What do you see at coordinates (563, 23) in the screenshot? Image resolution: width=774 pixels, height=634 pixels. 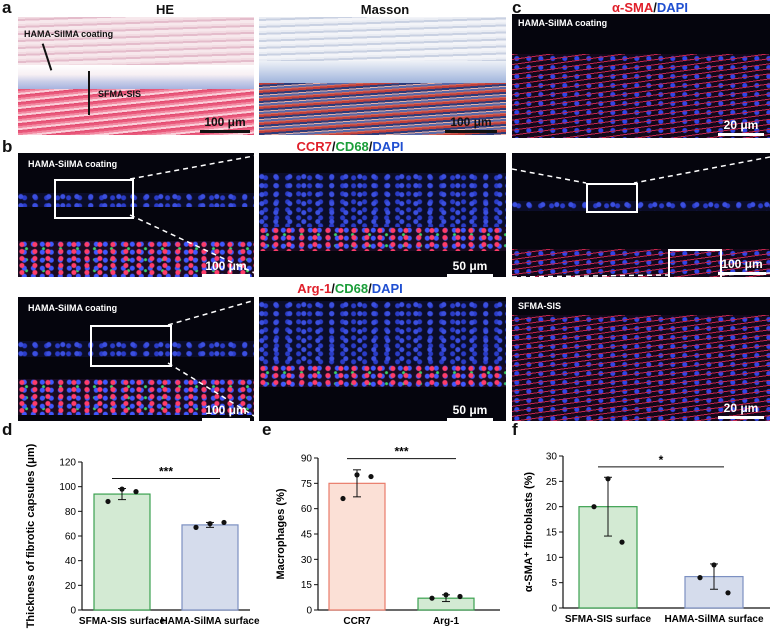 I see `asma-coating-label: HAMA-SilMA coating` at bounding box center [563, 23].